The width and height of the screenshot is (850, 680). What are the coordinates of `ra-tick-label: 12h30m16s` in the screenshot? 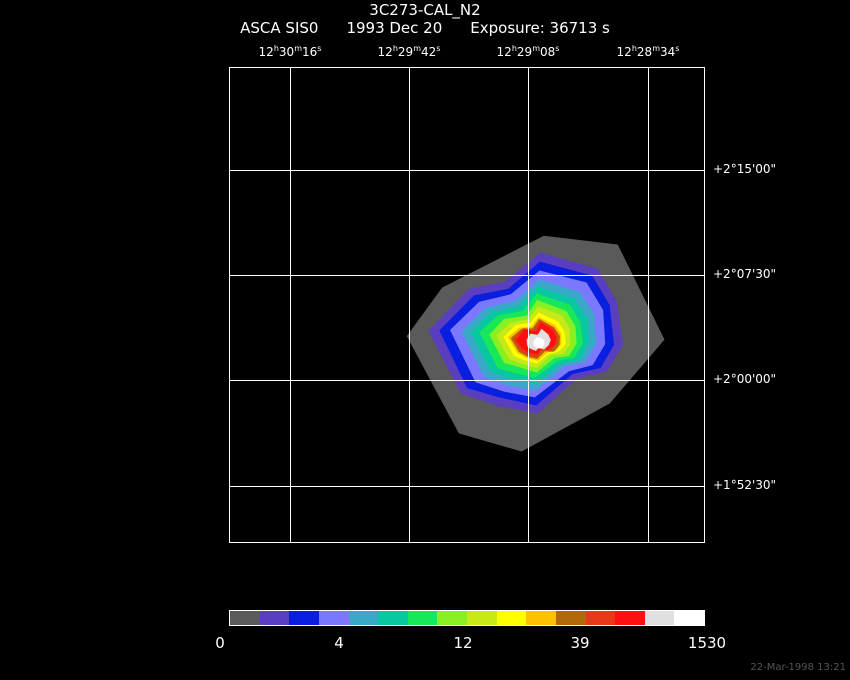 It's located at (290, 51).